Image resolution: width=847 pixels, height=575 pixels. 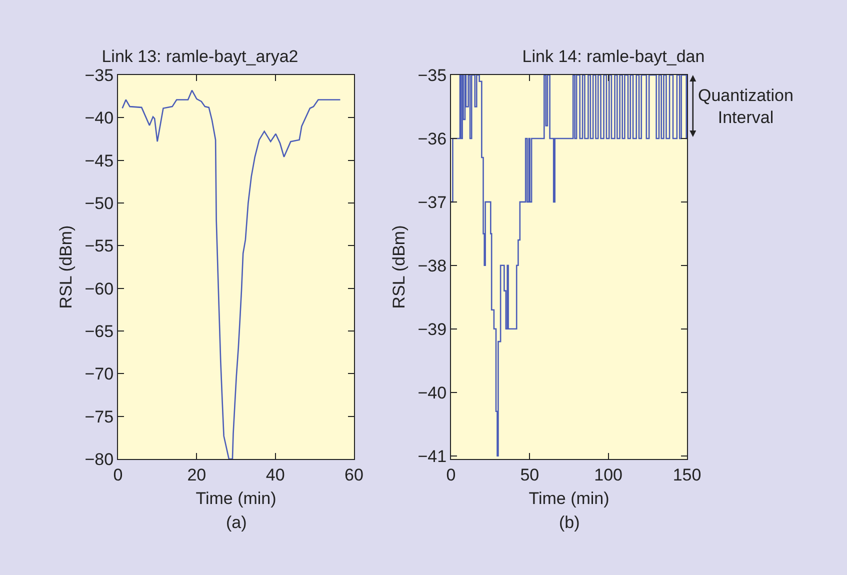 What do you see at coordinates (354, 474) in the screenshot?
I see `x-tick-label: 60` at bounding box center [354, 474].